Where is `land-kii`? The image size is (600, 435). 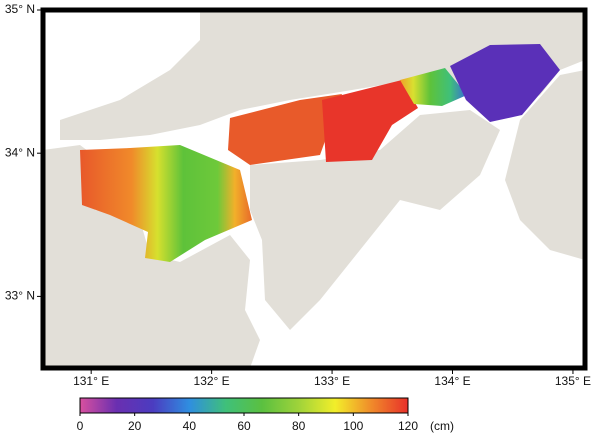
land-kii is located at coordinates (545, 165).